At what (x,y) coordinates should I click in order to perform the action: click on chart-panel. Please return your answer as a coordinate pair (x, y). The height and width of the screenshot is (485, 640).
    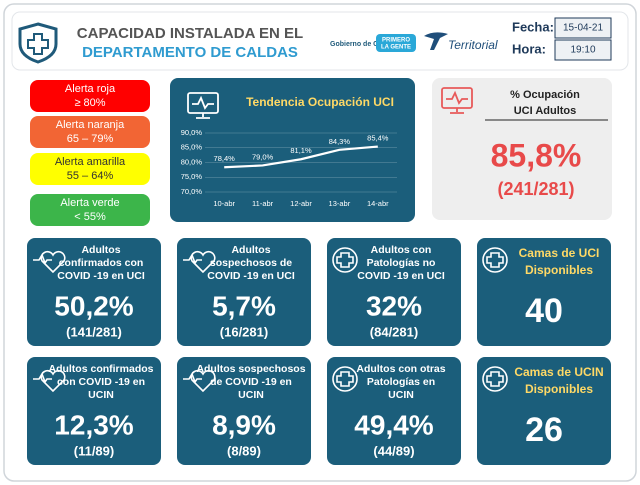
    Looking at the image, I should click on (292, 150).